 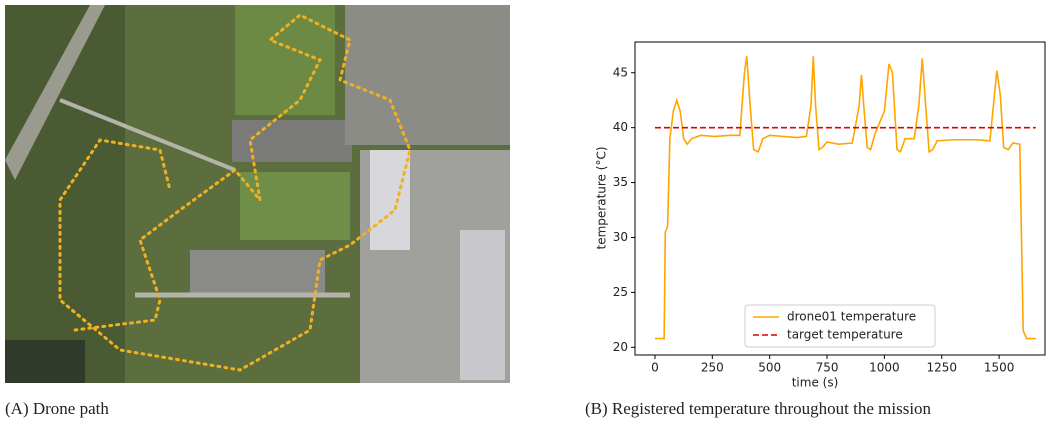 What do you see at coordinates (620, 72) in the screenshot?
I see `y-tick-label: 45` at bounding box center [620, 72].